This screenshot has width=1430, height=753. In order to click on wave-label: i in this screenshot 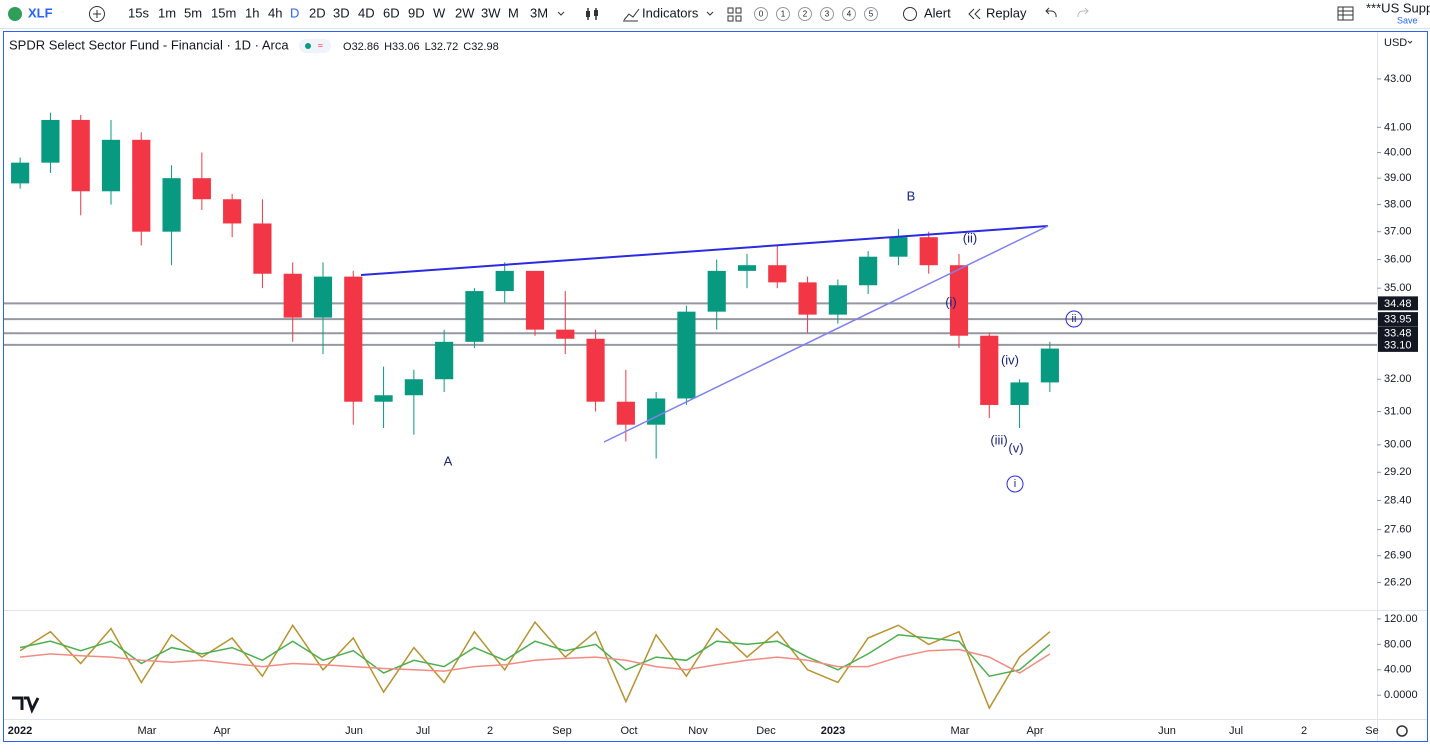, I will do `click(1015, 484)`.